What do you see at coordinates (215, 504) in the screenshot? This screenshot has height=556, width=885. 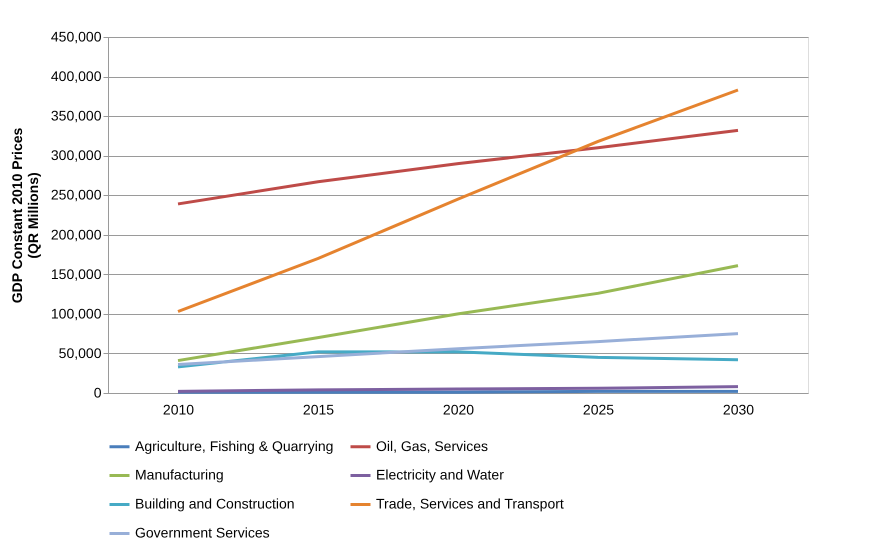 I see `legend-label: Building and Construction` at bounding box center [215, 504].